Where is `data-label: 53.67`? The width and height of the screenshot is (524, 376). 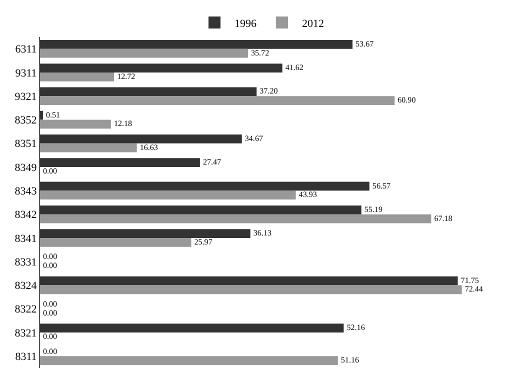
data-label: 53.67 is located at coordinates (365, 43).